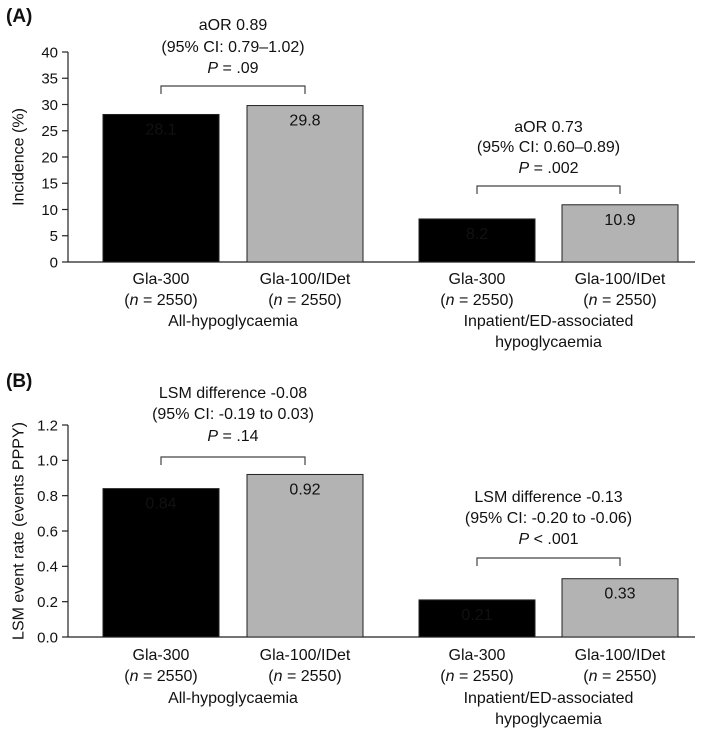 The height and width of the screenshot is (730, 709). Describe the element at coordinates (160, 504) in the screenshot. I see `bar-value-label: 0.84` at that location.